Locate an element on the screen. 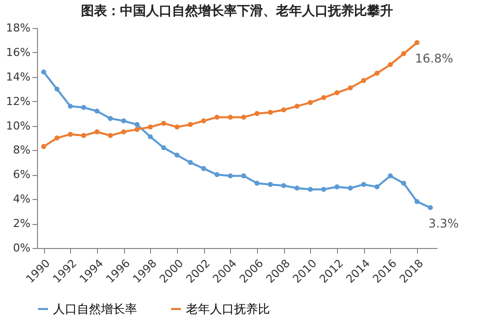 This screenshot has width=499, height=327. y-tick-label: 8% is located at coordinates (21, 150).